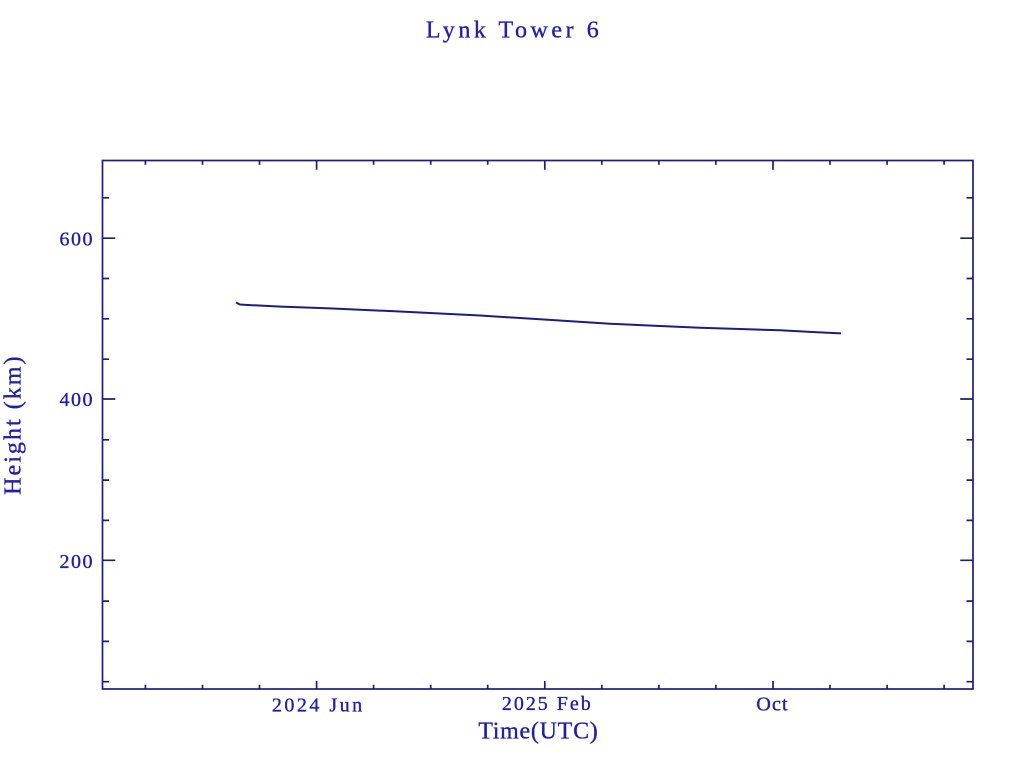  What do you see at coordinates (317, 705) in the screenshot?
I see `svg-text: 2024 Jun` at bounding box center [317, 705].